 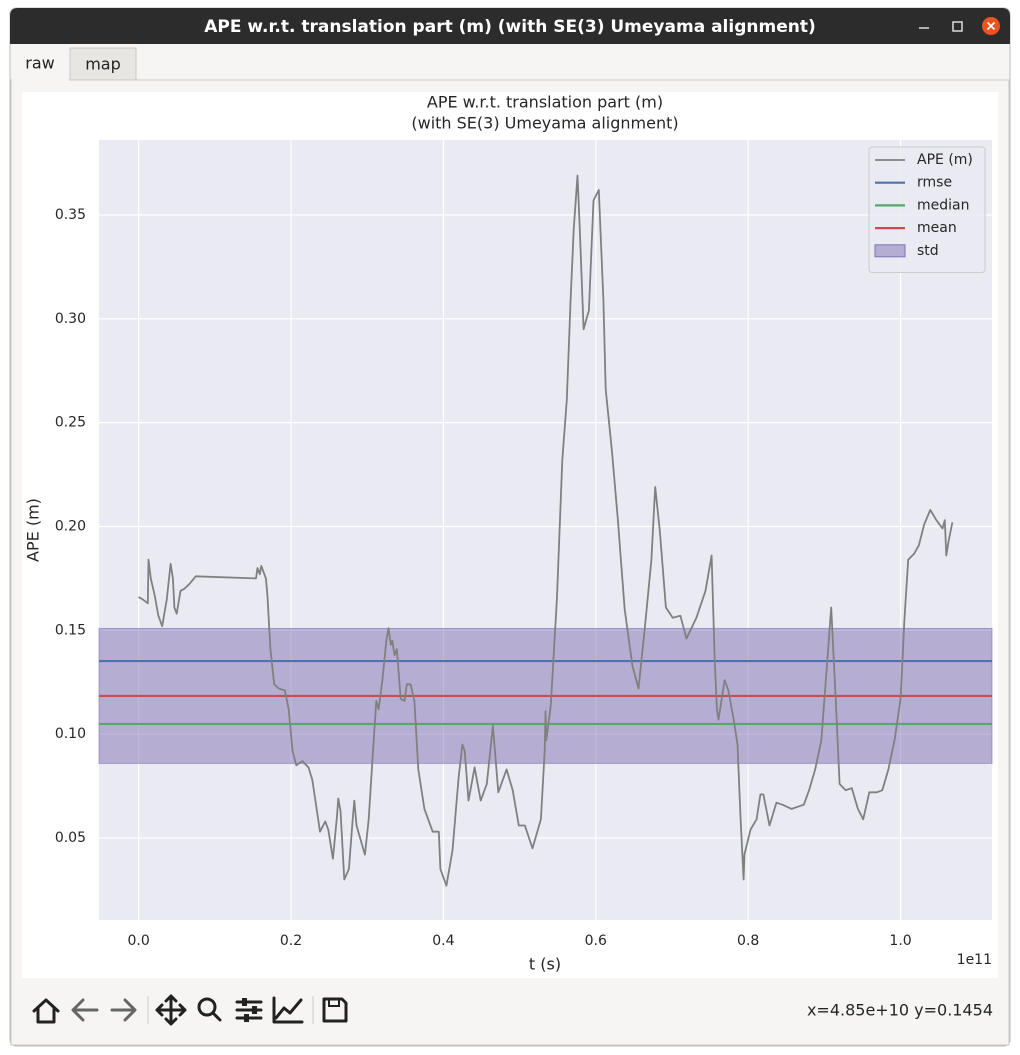 I want to click on tab-label: raw, so click(x=39, y=63).